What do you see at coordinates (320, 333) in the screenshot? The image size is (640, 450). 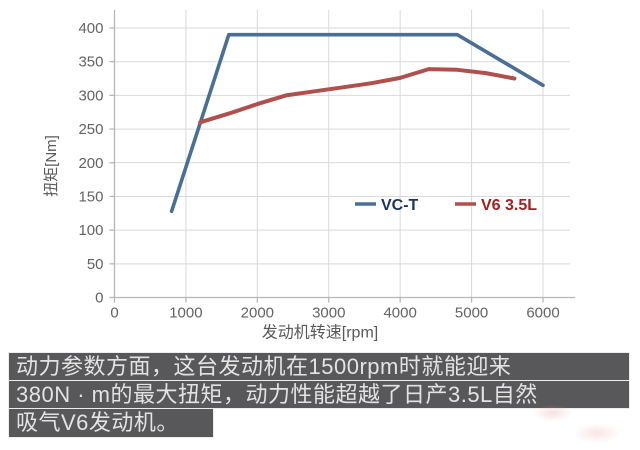 I see `x-axis-title: 发动机转速[rpm]` at bounding box center [320, 333].